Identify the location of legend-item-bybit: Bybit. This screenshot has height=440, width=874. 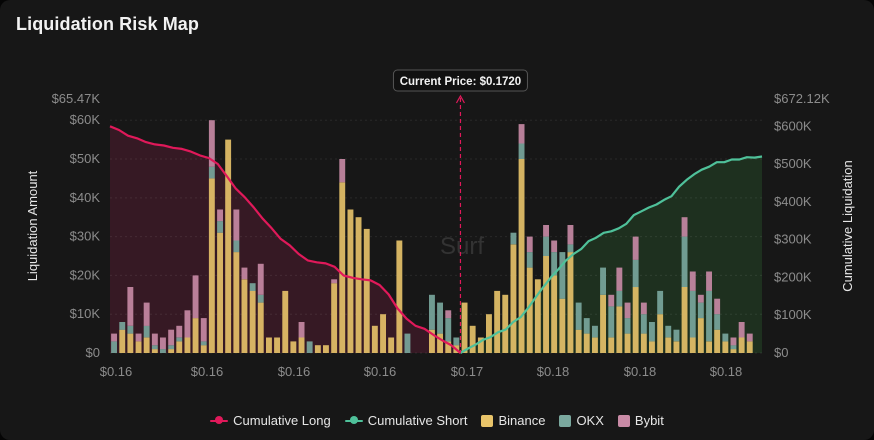
(640, 420).